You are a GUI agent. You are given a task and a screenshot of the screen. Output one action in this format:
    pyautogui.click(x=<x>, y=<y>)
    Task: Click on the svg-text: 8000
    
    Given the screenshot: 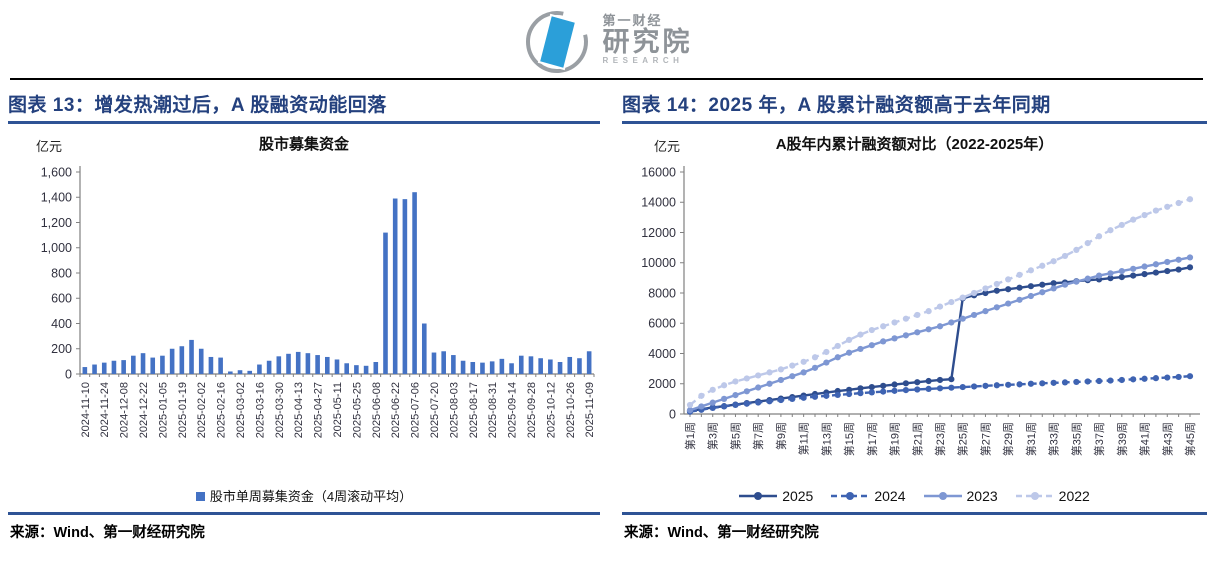 What is the action you would take?
    pyautogui.click(x=662, y=293)
    